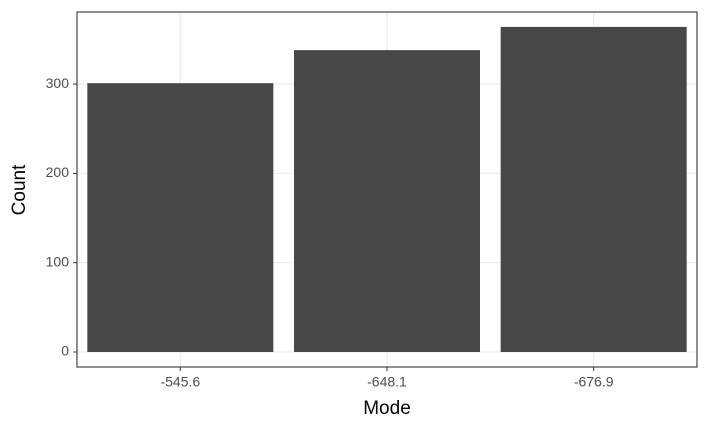 The width and height of the screenshot is (718, 431). What do you see at coordinates (58, 261) in the screenshot?
I see `y-tick-label: 100` at bounding box center [58, 261].